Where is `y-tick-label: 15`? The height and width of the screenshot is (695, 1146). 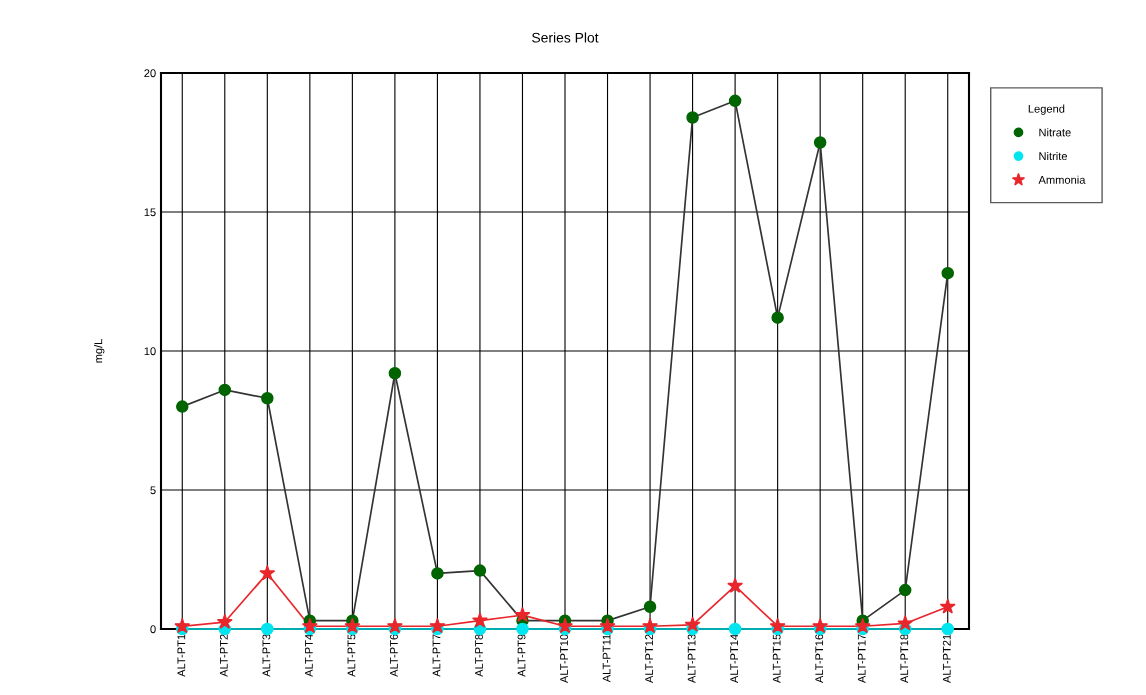
y-tick-label: 15 is located at coordinates (150, 212).